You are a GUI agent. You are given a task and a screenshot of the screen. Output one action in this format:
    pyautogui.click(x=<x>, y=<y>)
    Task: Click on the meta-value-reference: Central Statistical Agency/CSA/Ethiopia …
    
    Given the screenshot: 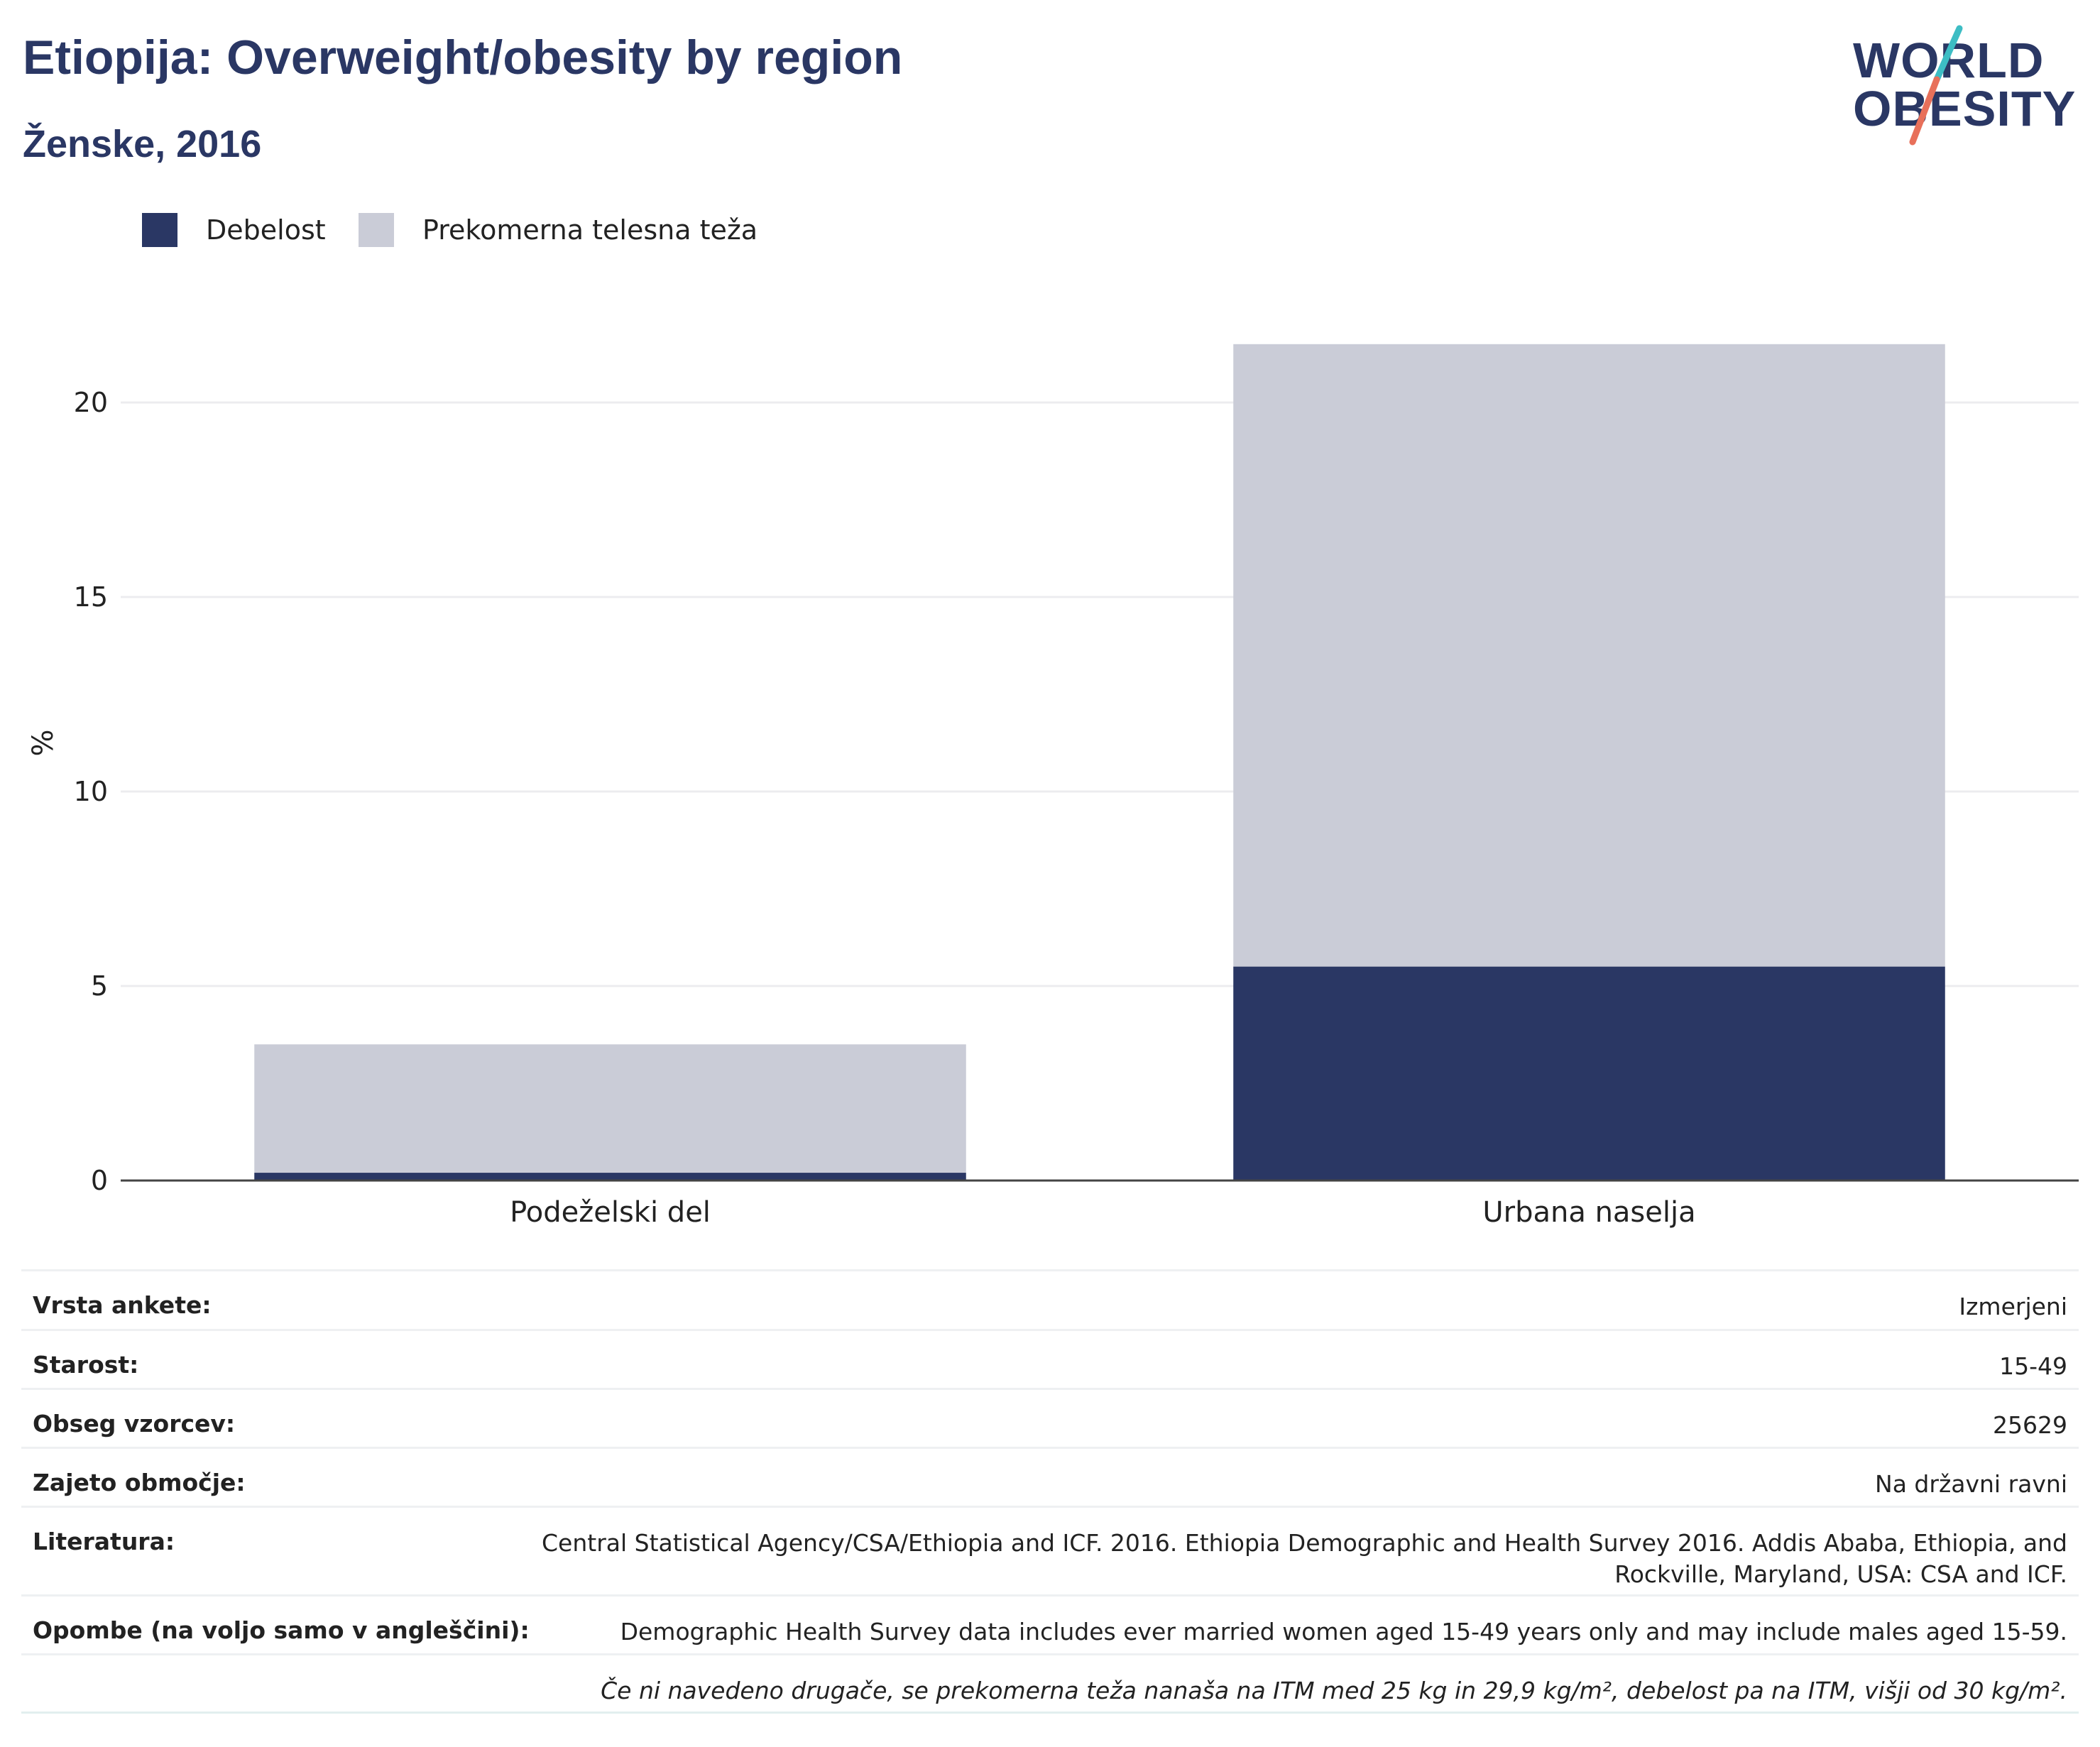 What is the action you would take?
    pyautogui.click(x=1304, y=1559)
    